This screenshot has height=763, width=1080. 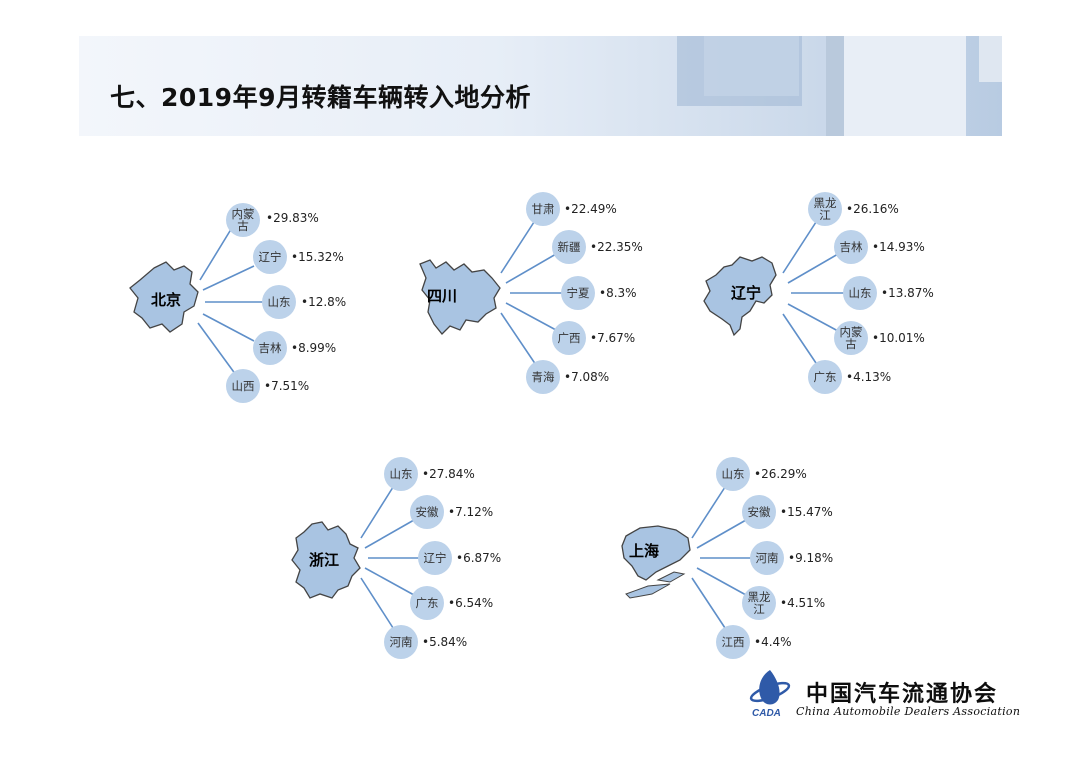 I want to click on decorative-cubes, so click(x=839, y=86).